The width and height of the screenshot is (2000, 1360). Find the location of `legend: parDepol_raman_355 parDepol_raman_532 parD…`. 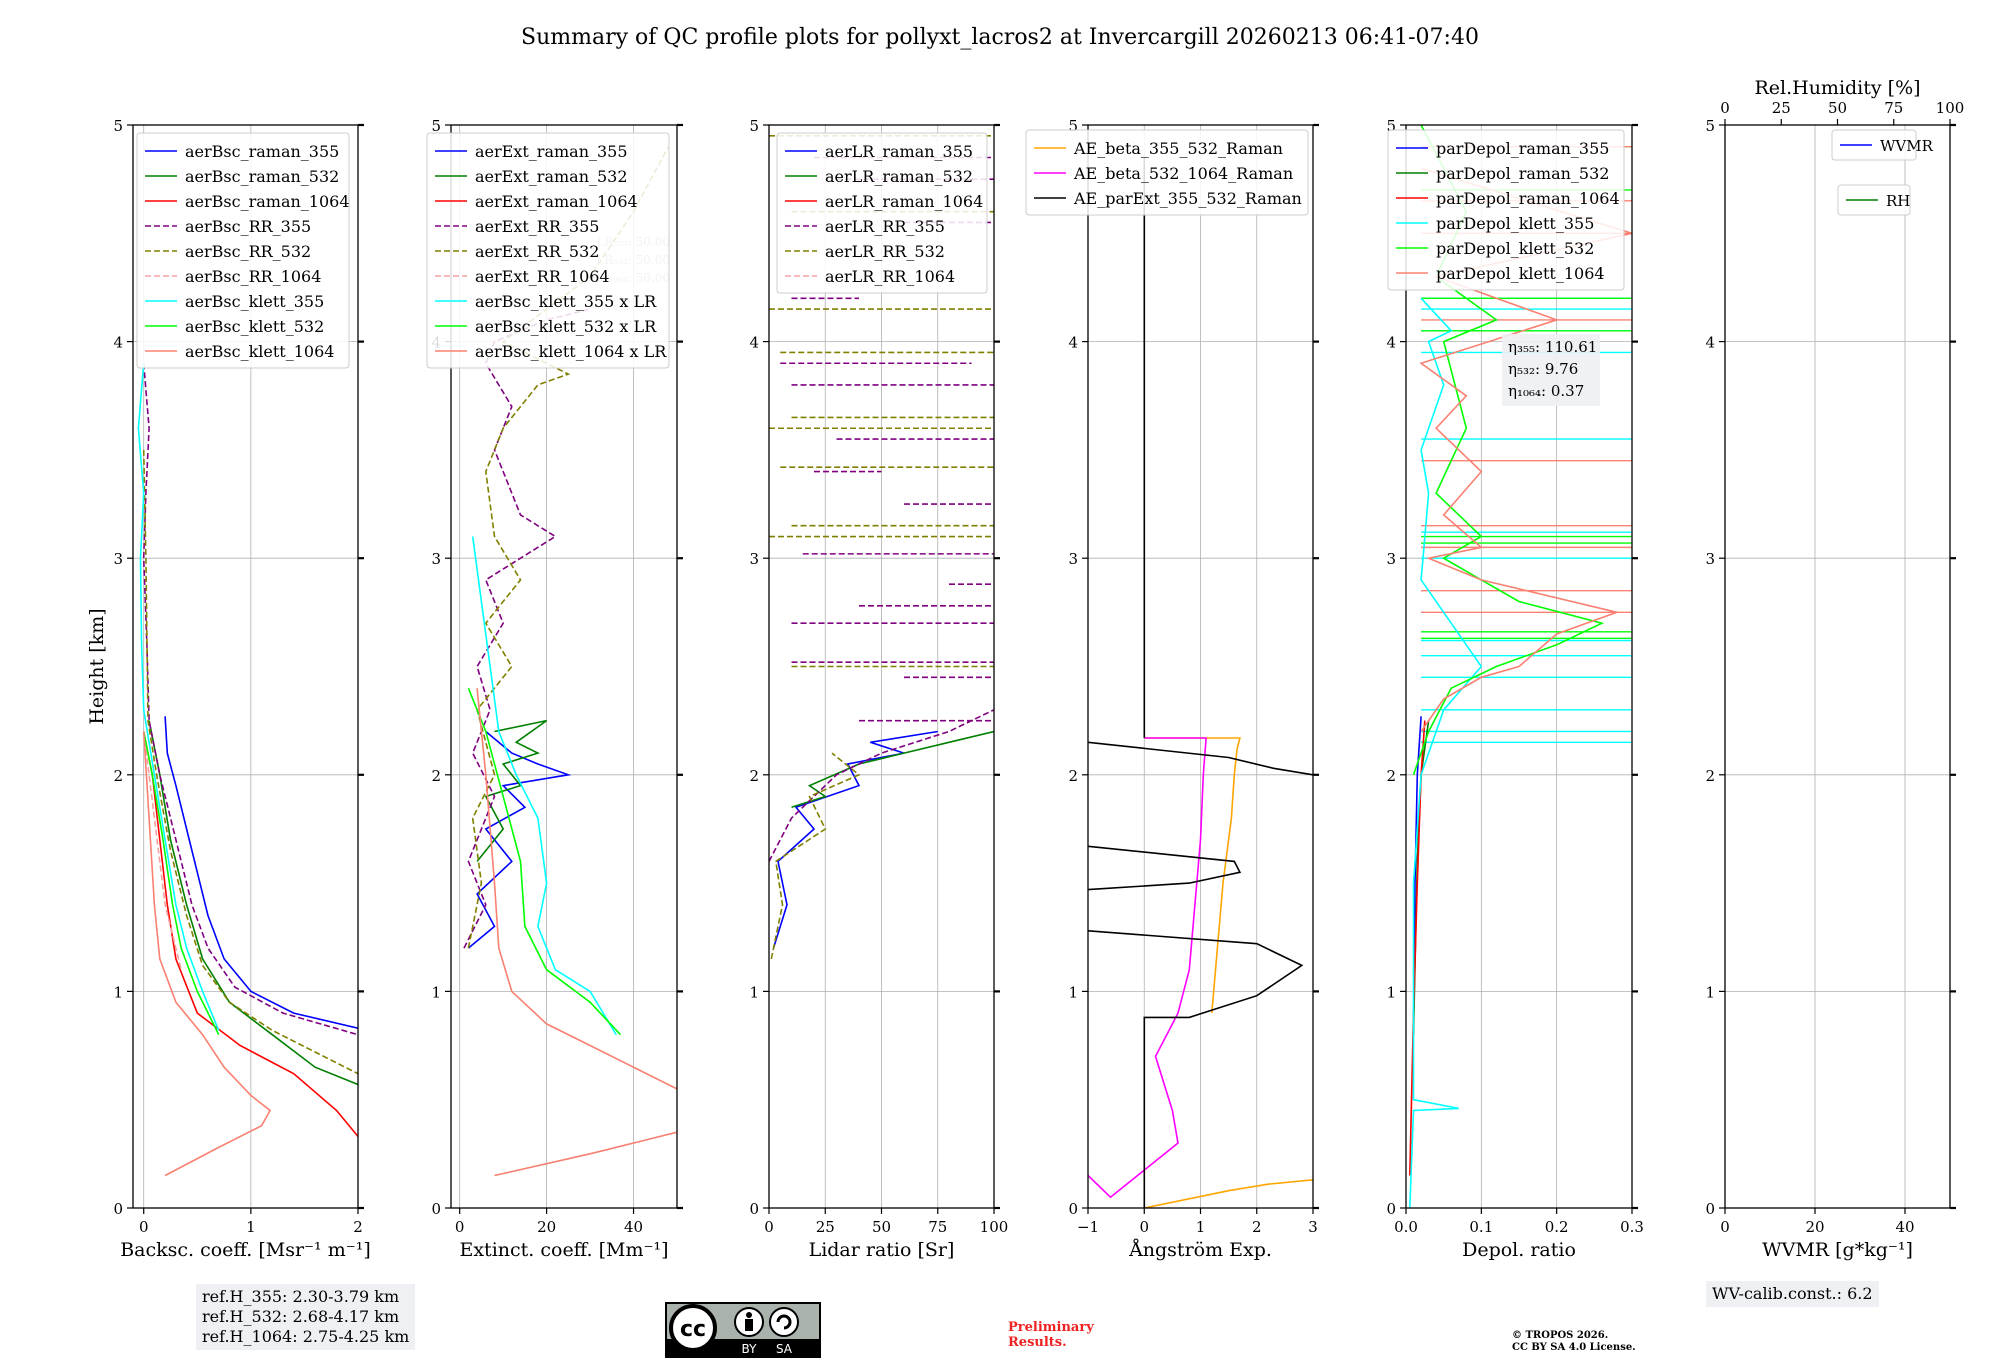

legend: parDepol_raman_355 parDepol_raman_532 parD… is located at coordinates (1506, 210).